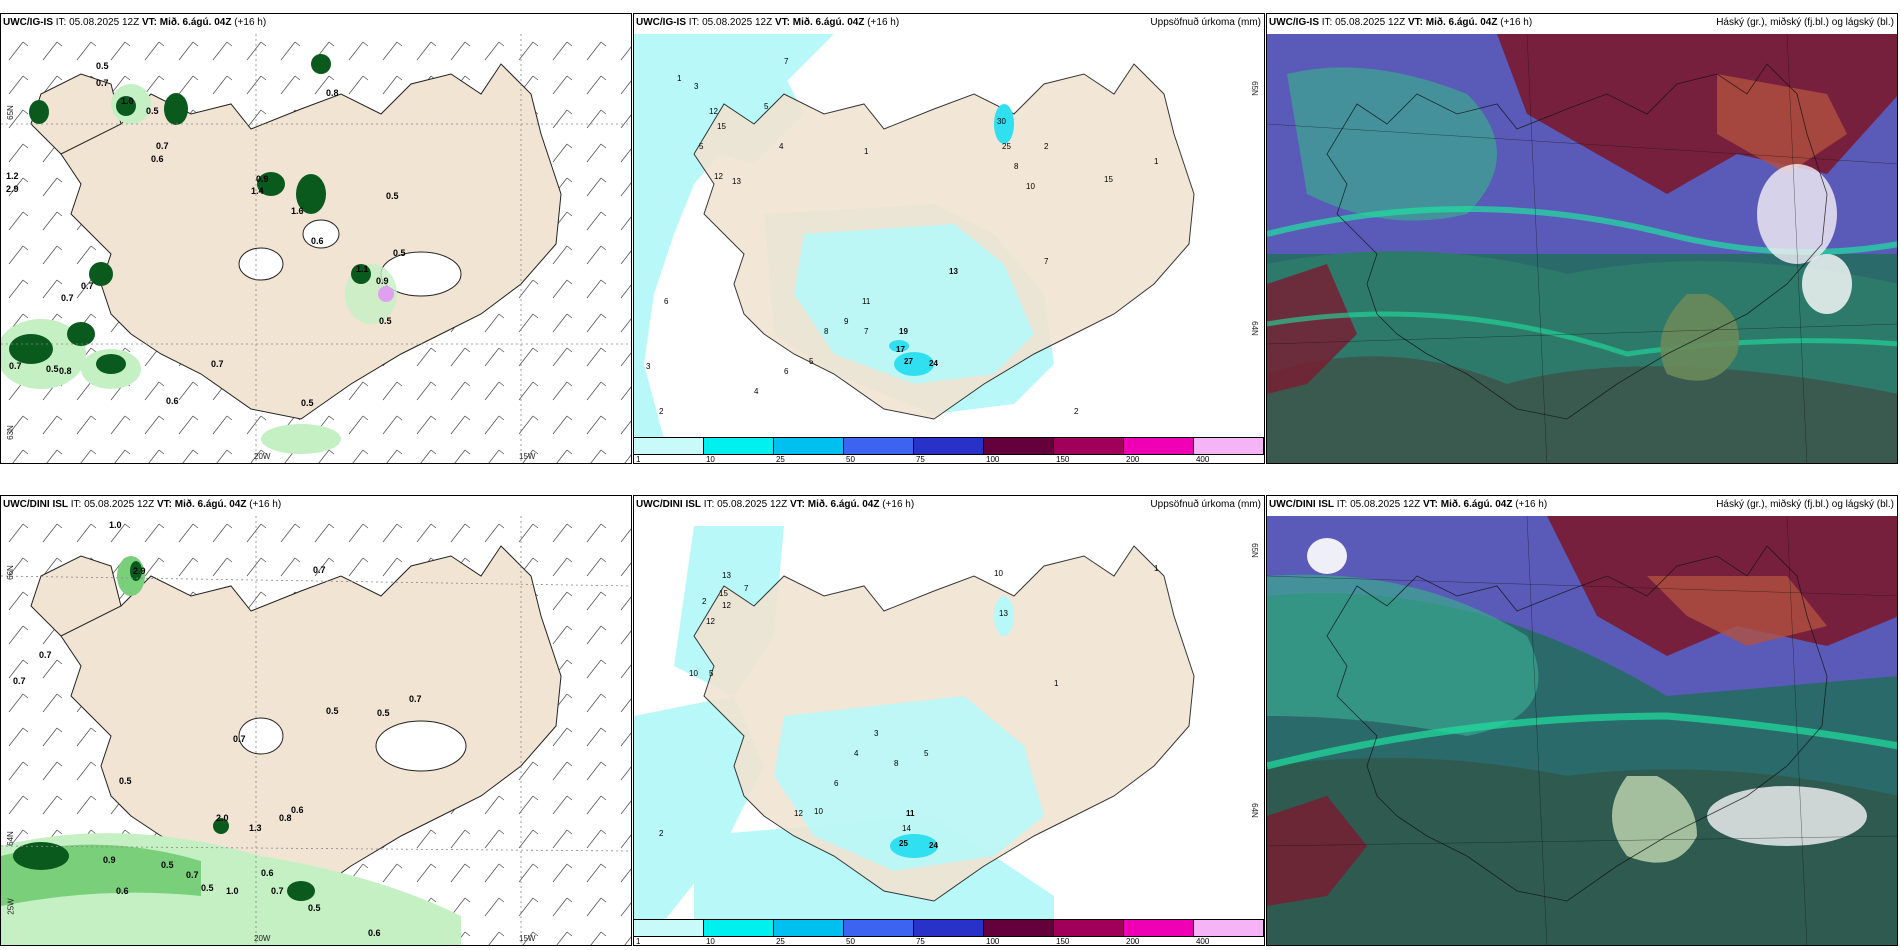 The height and width of the screenshot is (950, 1900). Describe the element at coordinates (362, 269) in the screenshot. I see `svg-text: 1.1` at that location.